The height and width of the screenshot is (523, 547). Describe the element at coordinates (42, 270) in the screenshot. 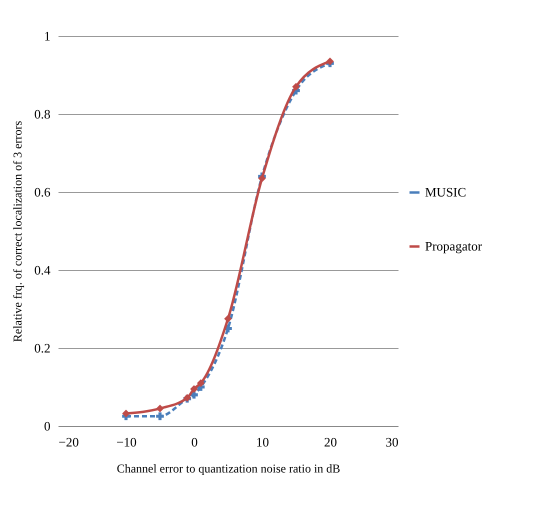

I see `y-tick-label: 0.4` at that location.